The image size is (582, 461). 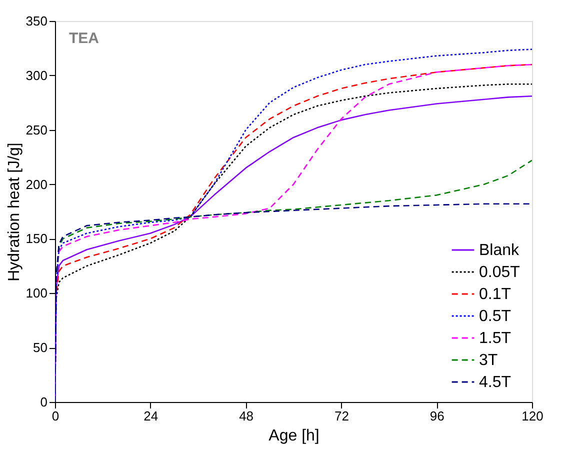 I want to click on x-tick-label: 120, so click(x=533, y=416).